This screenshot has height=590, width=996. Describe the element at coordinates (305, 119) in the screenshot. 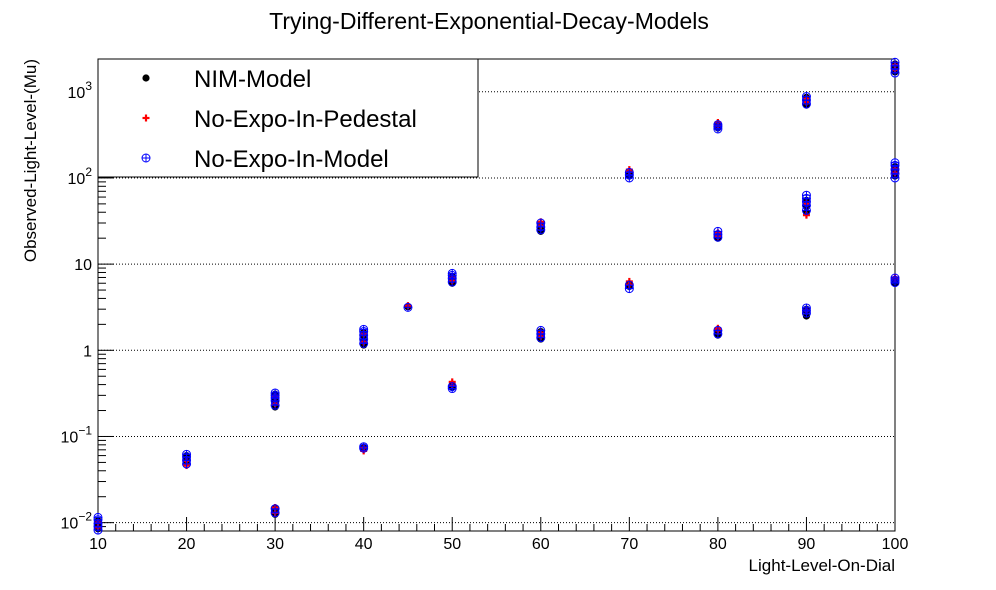

I see `legend-label: No-Expo-In-Pedestal` at that location.